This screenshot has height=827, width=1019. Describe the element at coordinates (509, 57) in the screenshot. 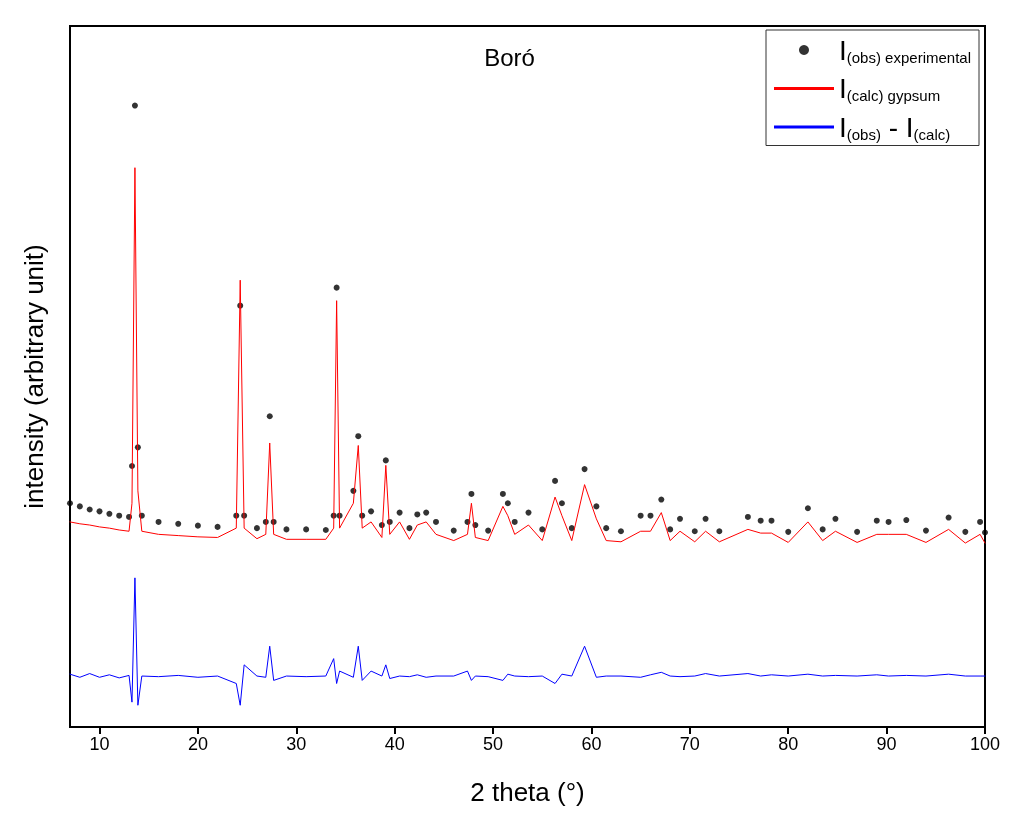

I see `chart-title: Boró` at that location.